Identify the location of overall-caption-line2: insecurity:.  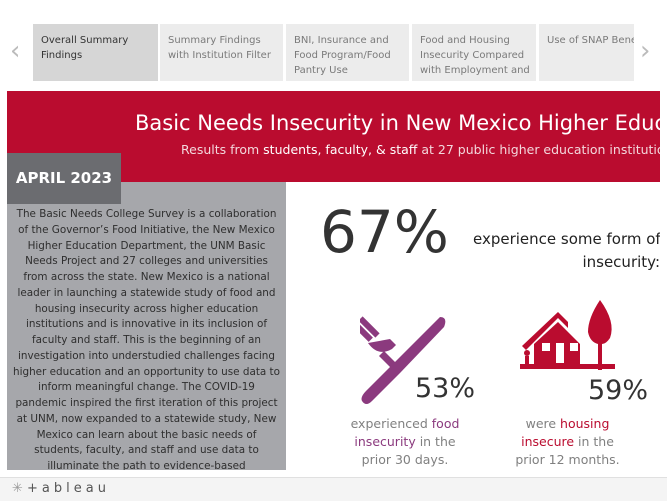
(621, 262).